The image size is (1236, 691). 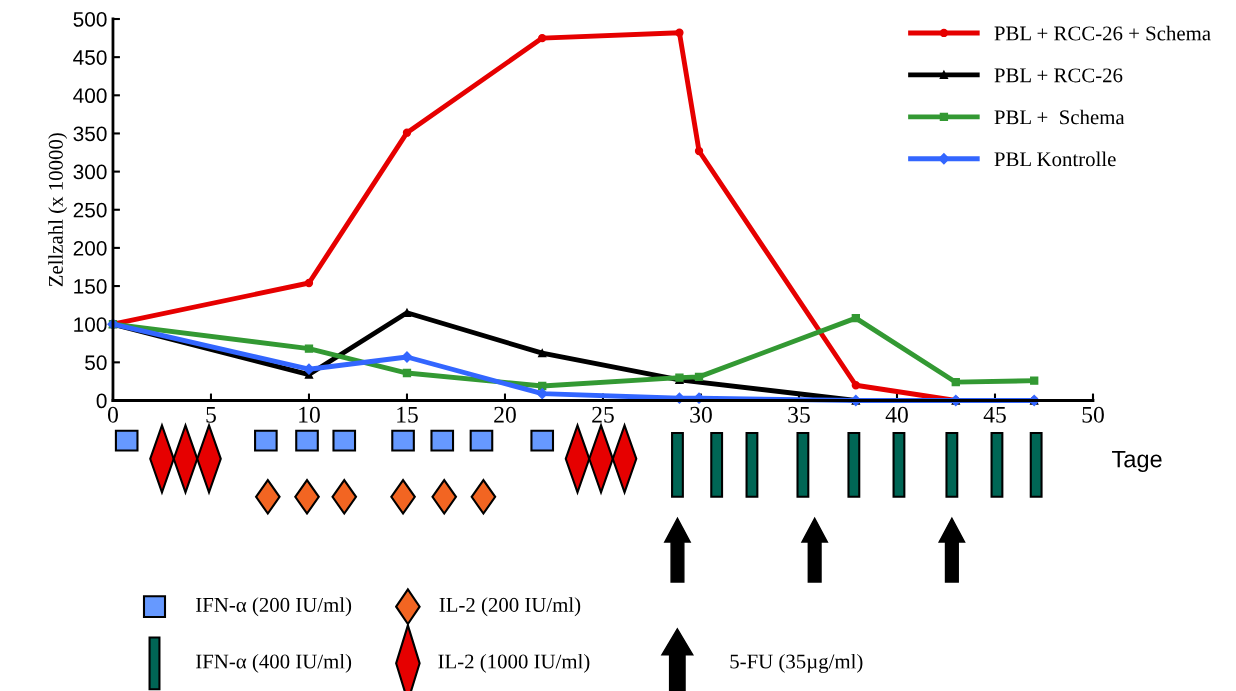 I want to click on x-tick-label: 25, so click(x=603, y=414).